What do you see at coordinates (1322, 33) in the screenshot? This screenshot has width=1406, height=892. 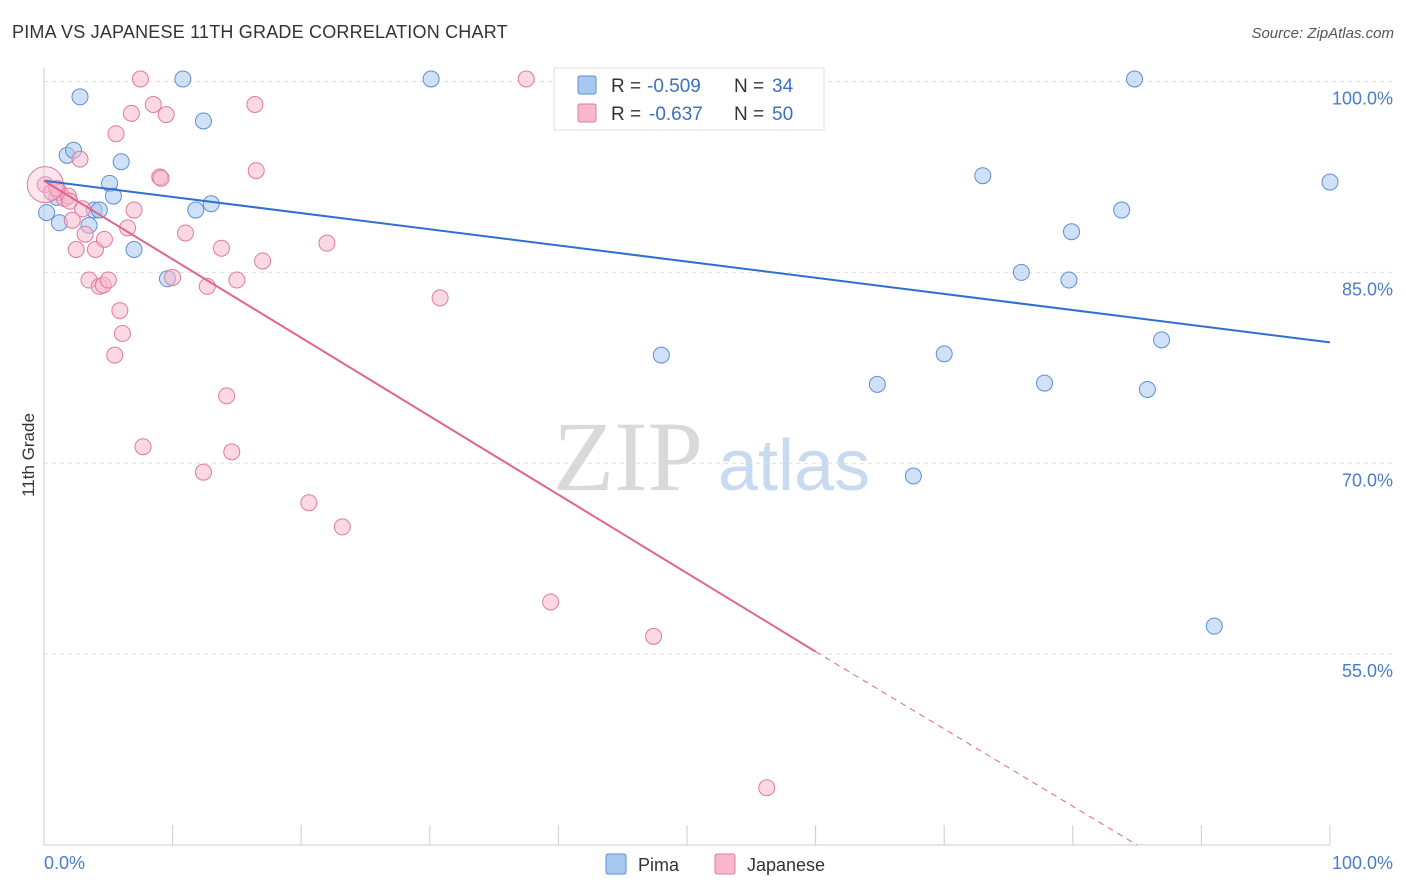 I see `chart-source: Source: ZipAtlas.com` at bounding box center [1322, 33].